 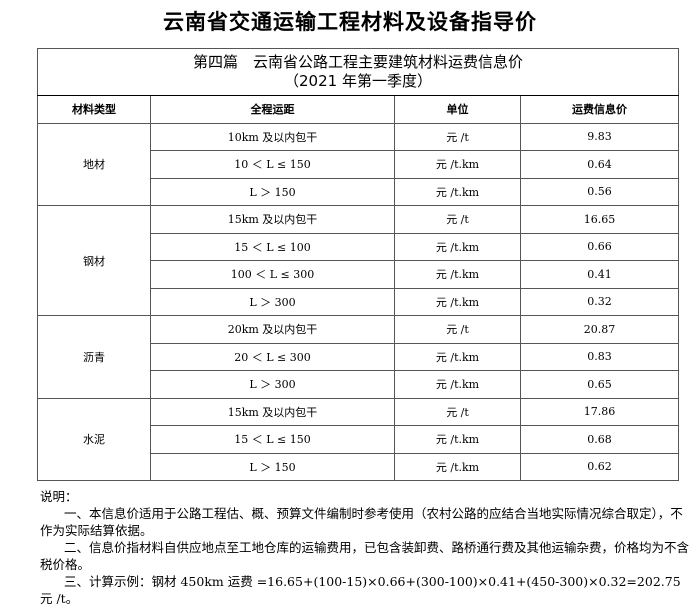 I want to click on price-cell: 0.64, so click(x=599, y=164).